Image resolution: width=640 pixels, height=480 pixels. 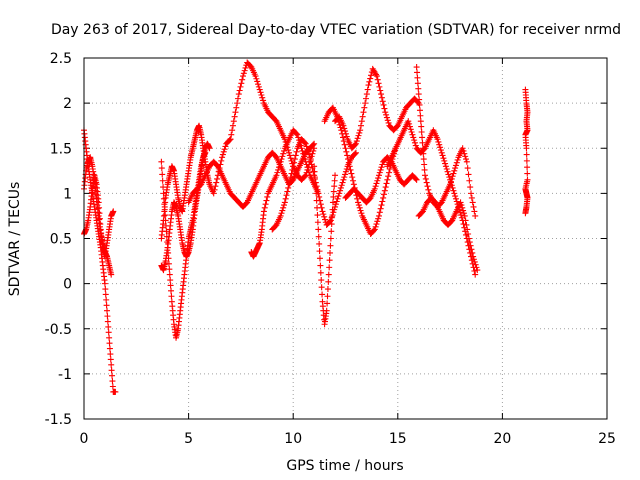 What do you see at coordinates (61, 59) in the screenshot?
I see `y-tick-label: 2.5` at bounding box center [61, 59].